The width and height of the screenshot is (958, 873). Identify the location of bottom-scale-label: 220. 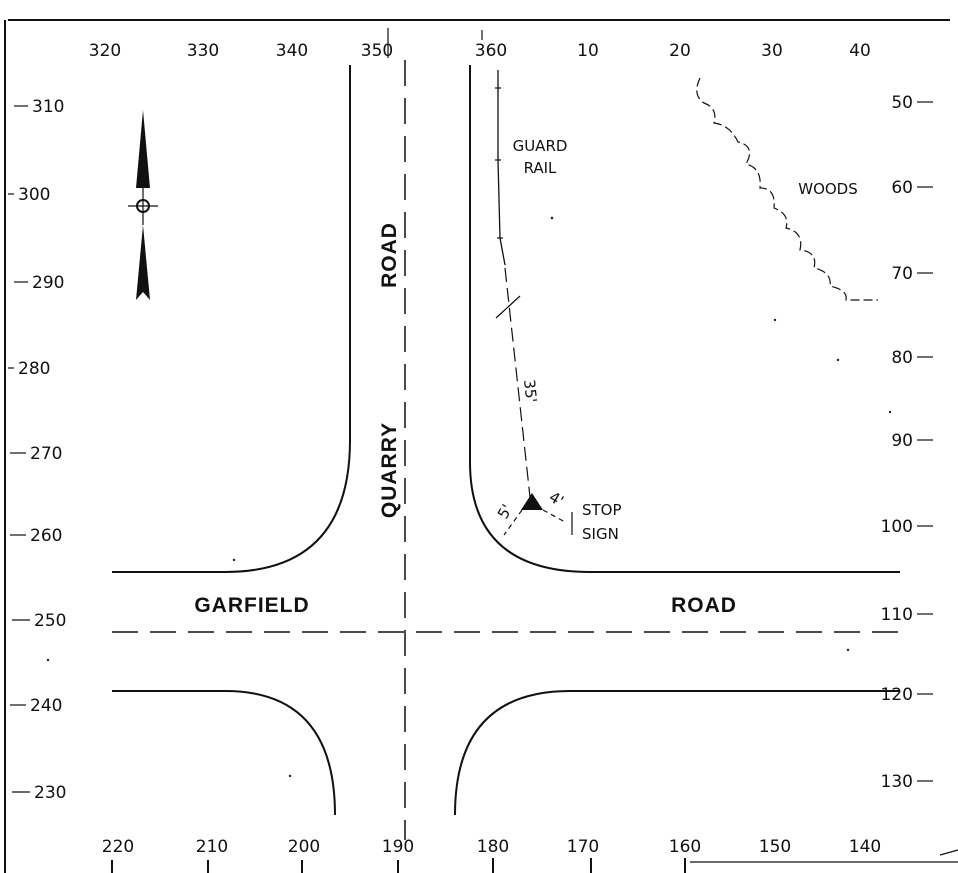
(118, 847).